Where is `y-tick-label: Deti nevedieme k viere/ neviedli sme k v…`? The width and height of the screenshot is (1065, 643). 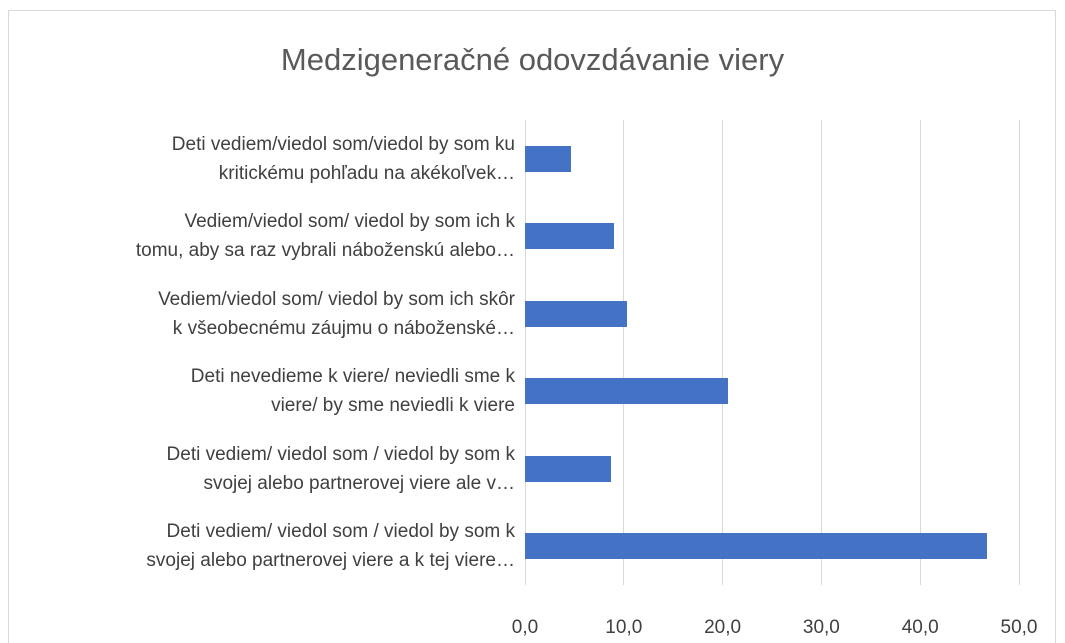
y-tick-label: Deti nevedieme k viere/ neviedli sme k v… is located at coordinates (352, 391).